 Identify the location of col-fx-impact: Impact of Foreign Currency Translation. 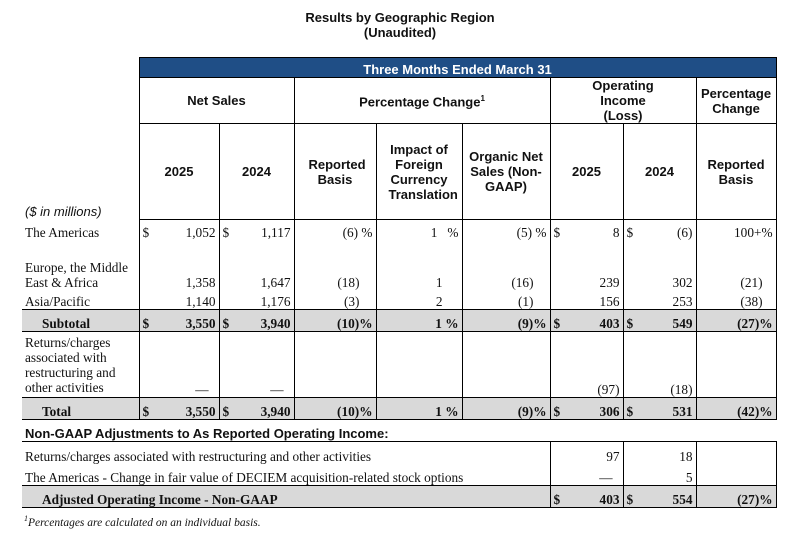
(419, 171).